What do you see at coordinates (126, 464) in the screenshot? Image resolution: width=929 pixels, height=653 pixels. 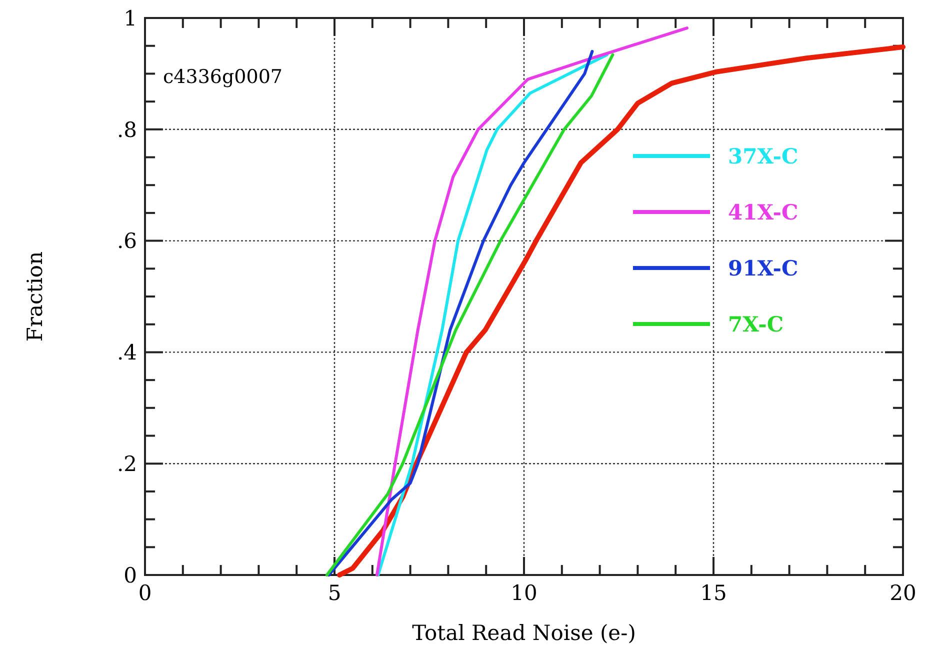 I see `y-tick-label: .2` at bounding box center [126, 464].